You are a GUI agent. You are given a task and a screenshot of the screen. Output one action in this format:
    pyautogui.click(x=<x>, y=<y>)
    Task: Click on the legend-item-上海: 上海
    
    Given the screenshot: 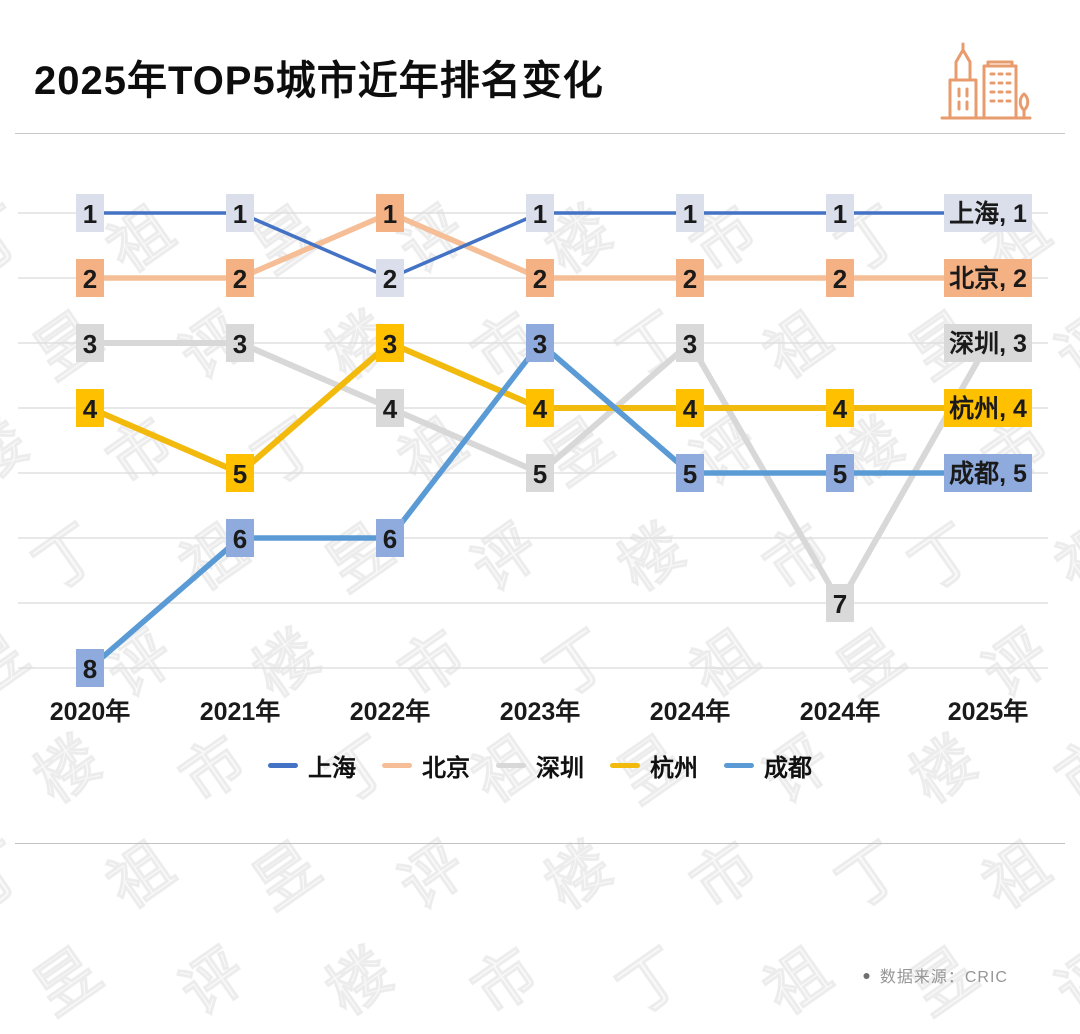 What is the action you would take?
    pyautogui.click(x=312, y=765)
    